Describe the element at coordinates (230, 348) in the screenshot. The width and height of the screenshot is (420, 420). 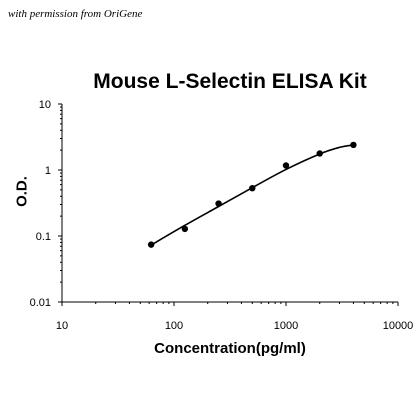
I see `x-axis-label: Concentration(pg/ml)` at that location.